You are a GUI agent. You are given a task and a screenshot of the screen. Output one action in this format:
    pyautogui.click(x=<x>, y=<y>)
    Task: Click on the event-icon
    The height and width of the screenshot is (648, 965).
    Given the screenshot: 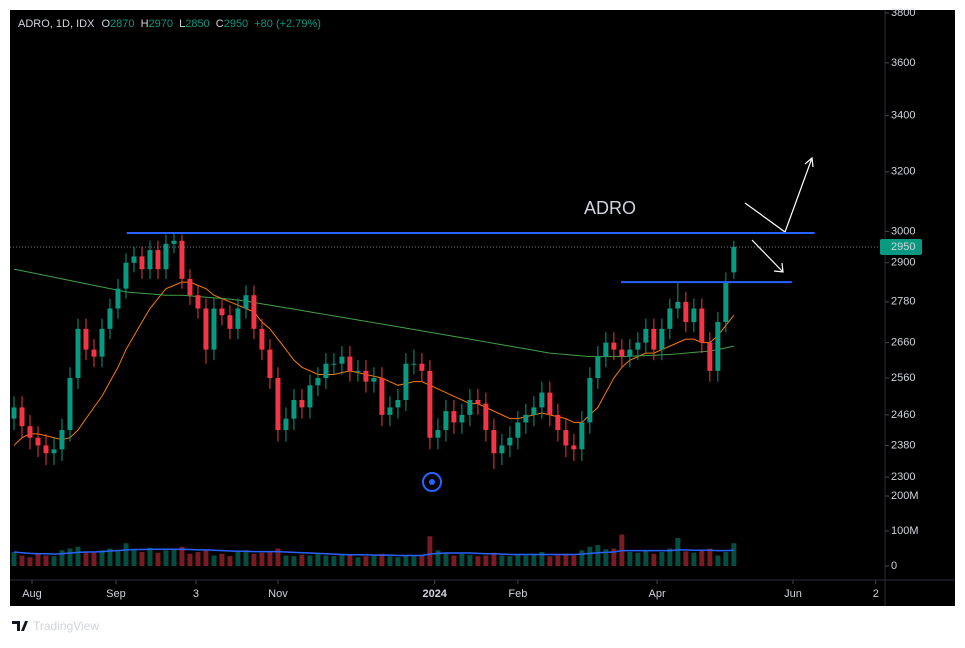 What is the action you would take?
    pyautogui.click(x=432, y=482)
    